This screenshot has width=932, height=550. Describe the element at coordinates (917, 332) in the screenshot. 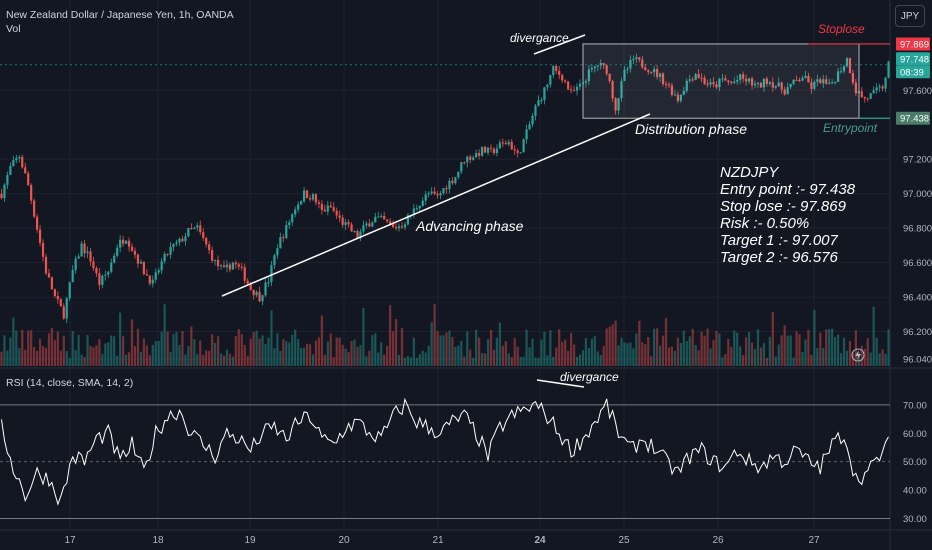

I see `price-tick-label: 96.200` at that location.